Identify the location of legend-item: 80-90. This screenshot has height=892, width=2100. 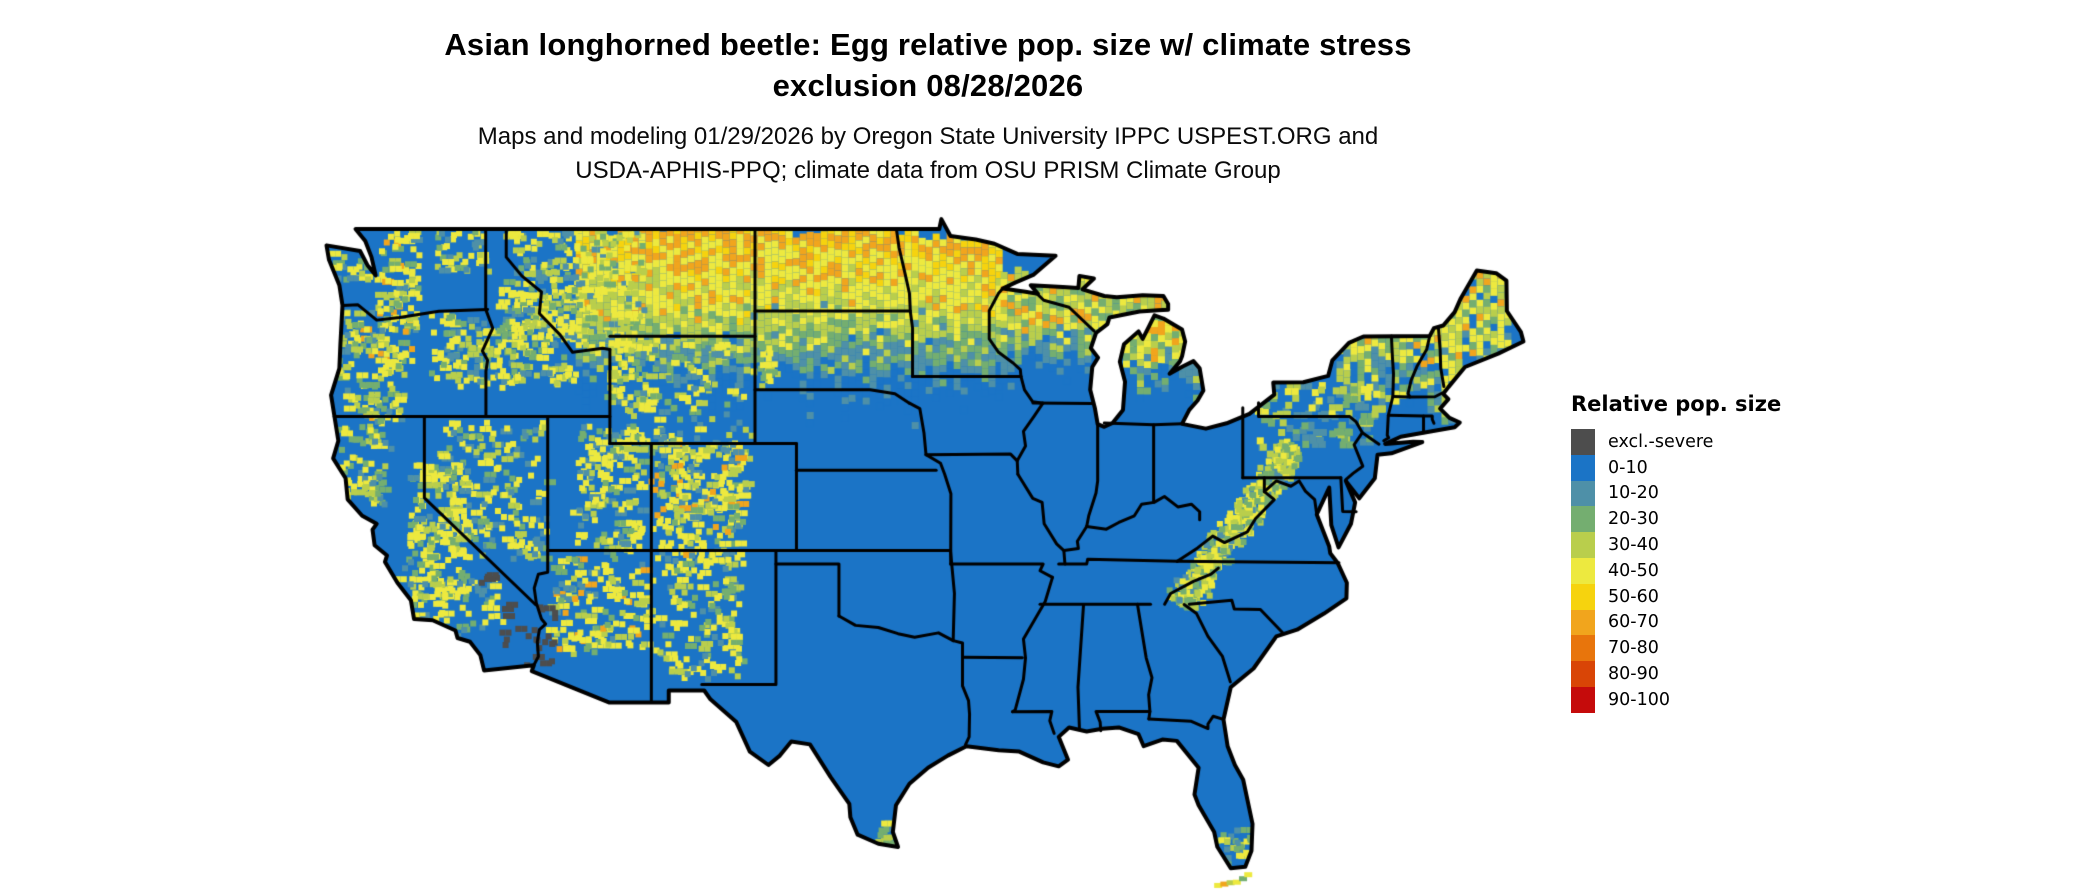
(1676, 674).